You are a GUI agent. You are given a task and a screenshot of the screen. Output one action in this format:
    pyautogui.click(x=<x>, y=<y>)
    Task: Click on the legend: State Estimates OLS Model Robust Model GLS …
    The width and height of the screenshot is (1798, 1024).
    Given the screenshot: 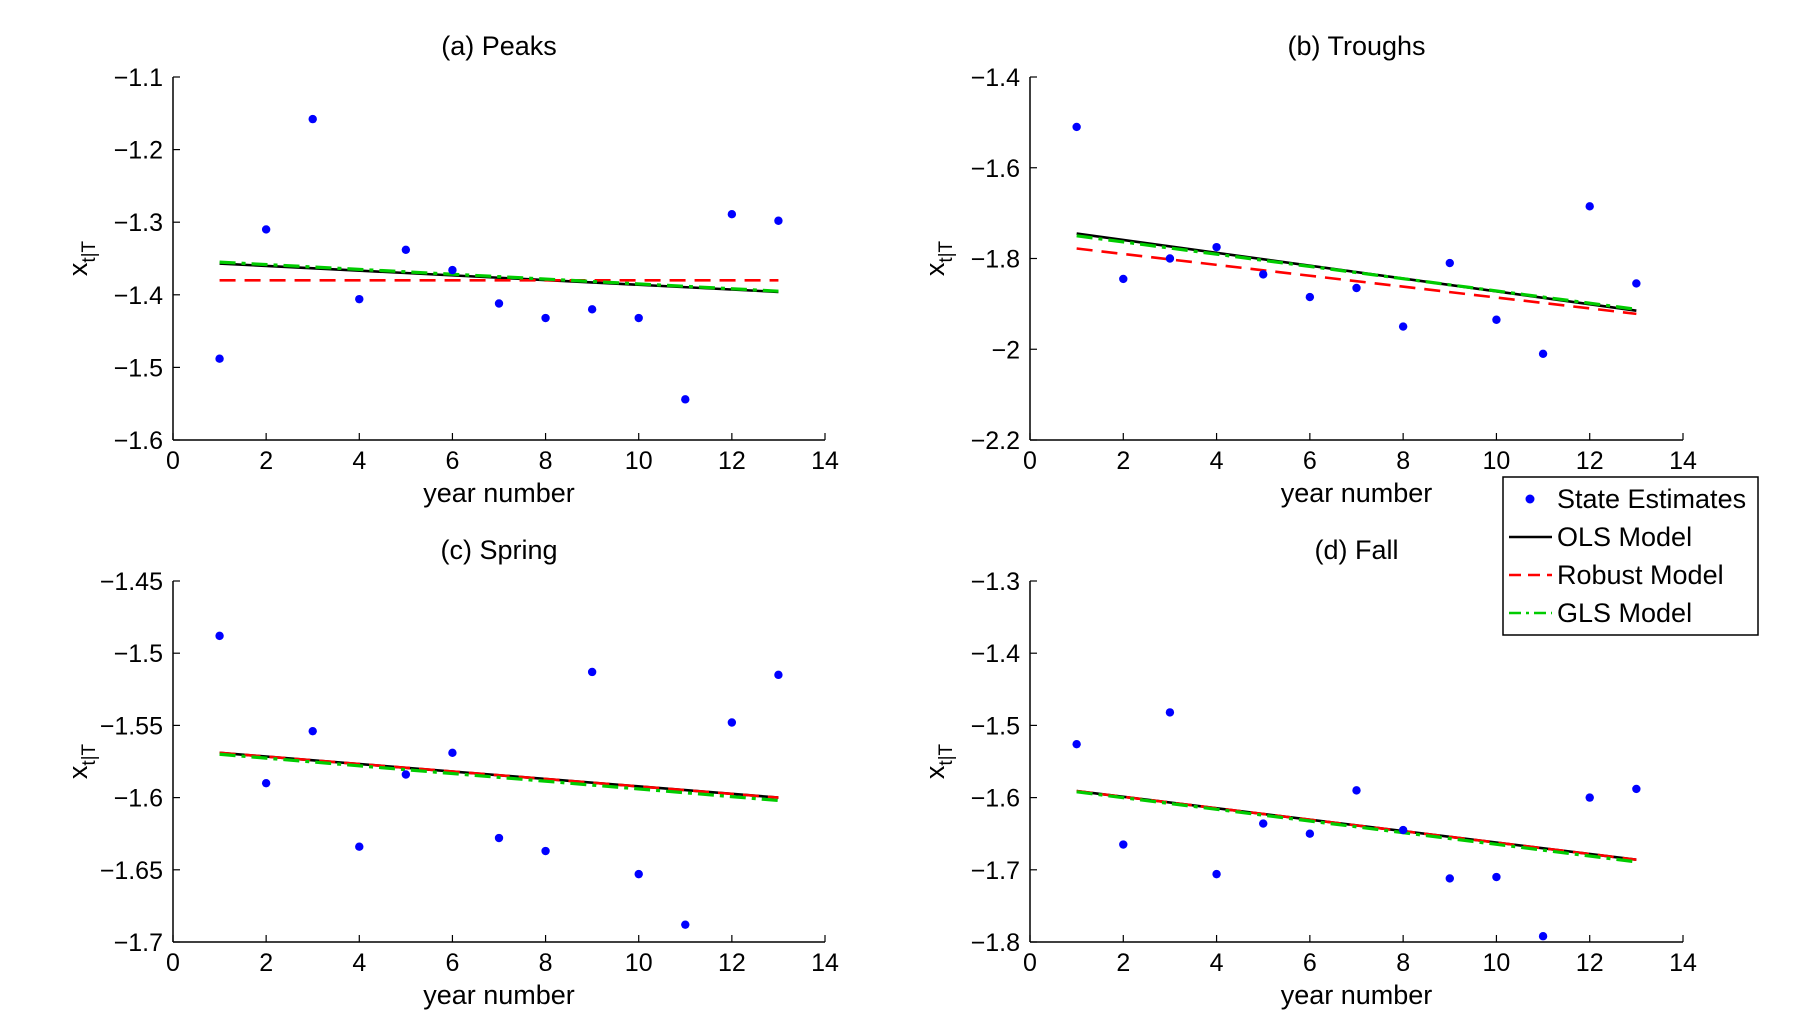 What is the action you would take?
    pyautogui.click(x=1630, y=556)
    